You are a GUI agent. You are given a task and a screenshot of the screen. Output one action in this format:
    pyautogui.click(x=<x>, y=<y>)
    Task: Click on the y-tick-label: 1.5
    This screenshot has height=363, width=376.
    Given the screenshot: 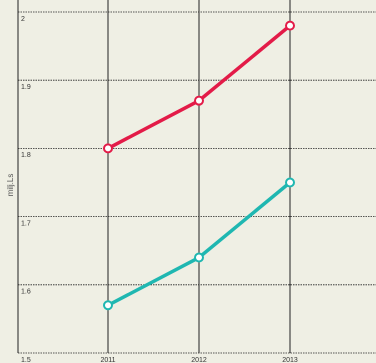 What is the action you would take?
    pyautogui.click(x=26, y=360)
    